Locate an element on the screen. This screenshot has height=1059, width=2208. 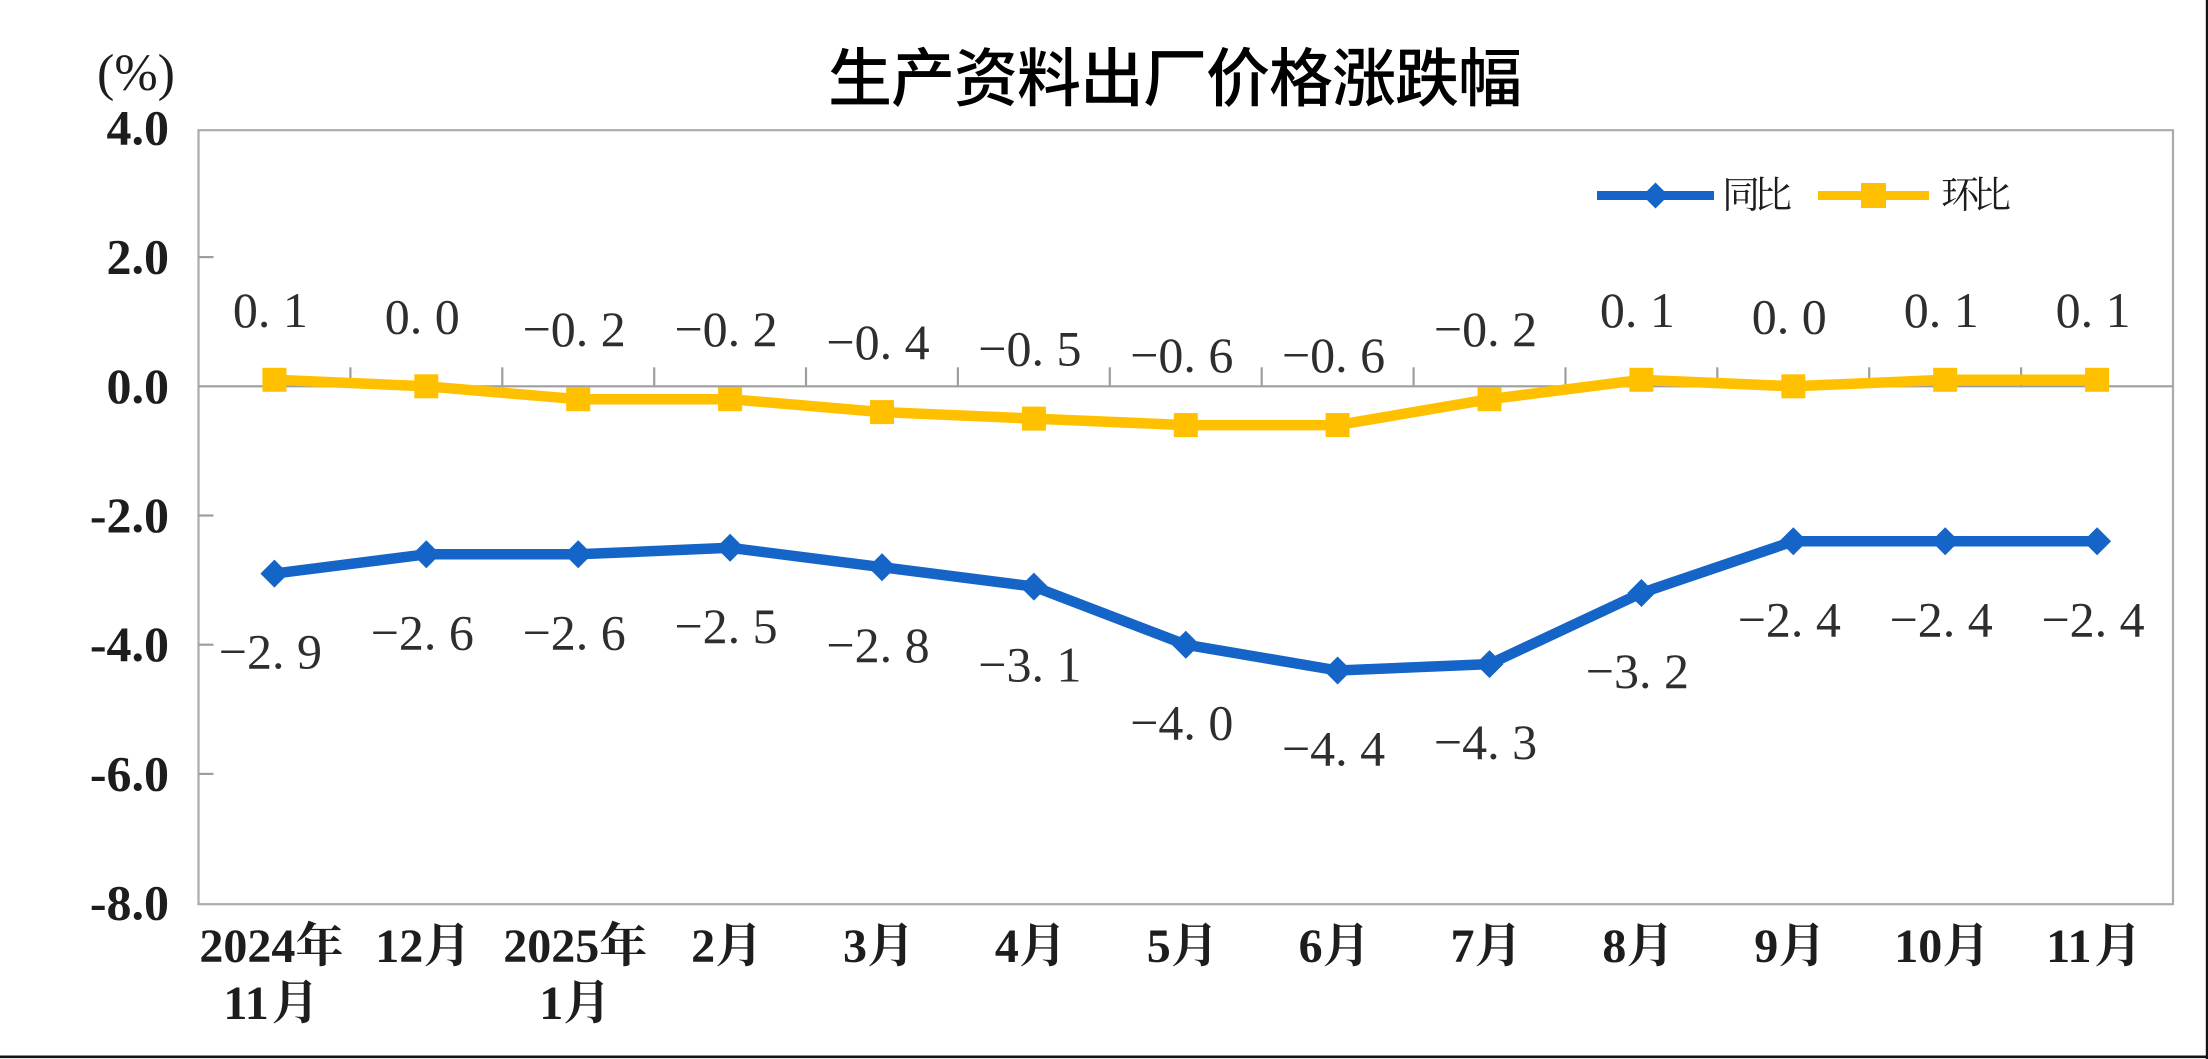
svg-text: 2.0 is located at coordinates (138, 257).